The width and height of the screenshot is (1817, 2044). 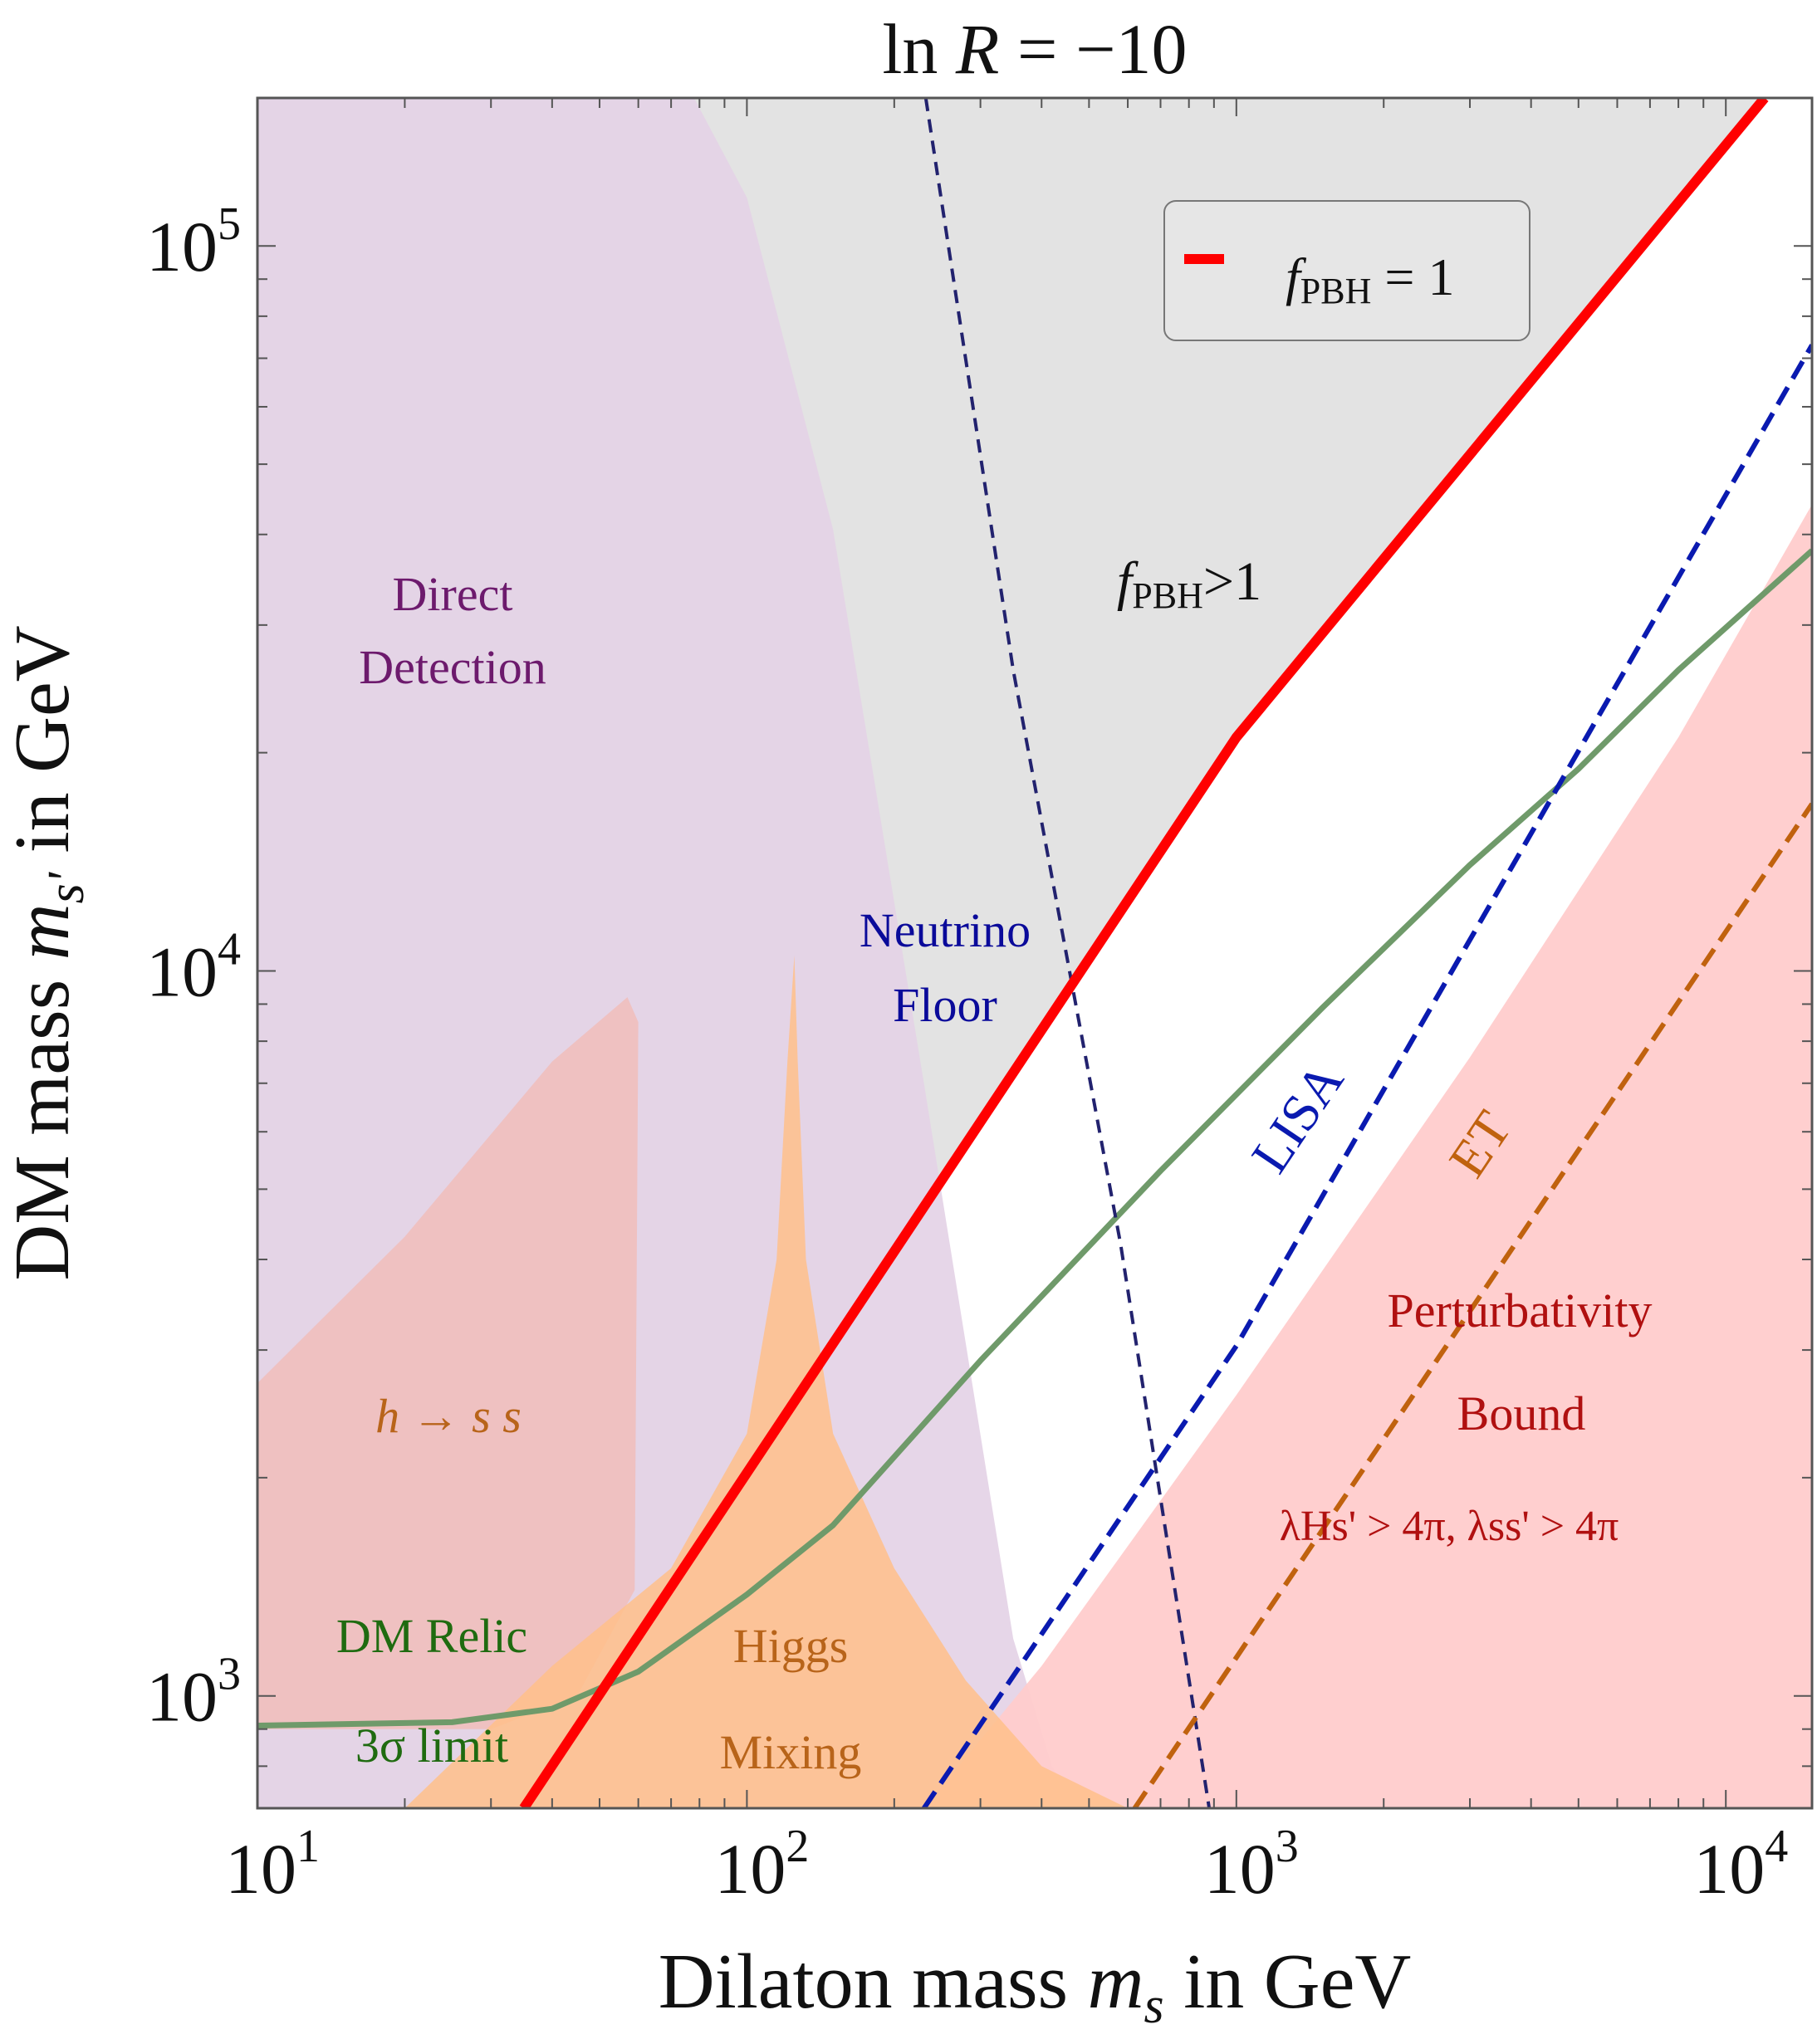 I want to click on legend: fPBH = 1, so click(x=1346, y=270).